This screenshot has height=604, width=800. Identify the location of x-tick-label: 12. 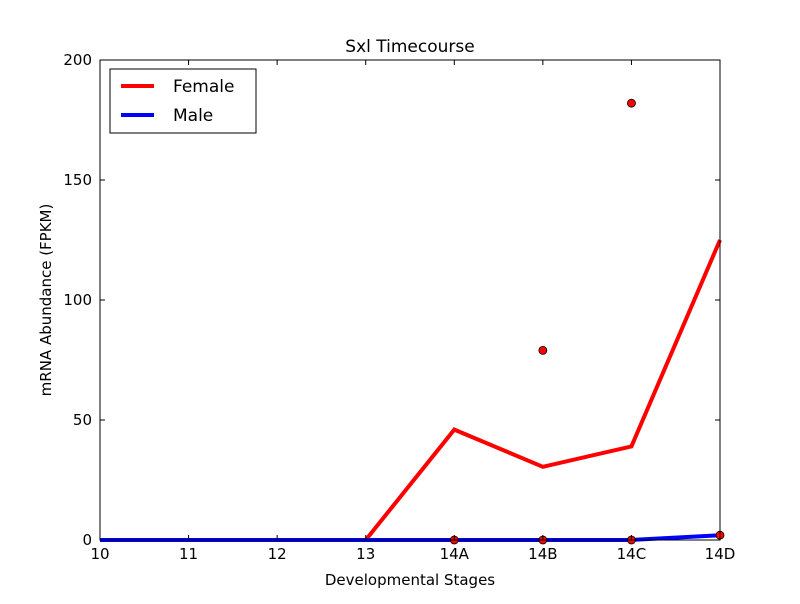
(277, 554).